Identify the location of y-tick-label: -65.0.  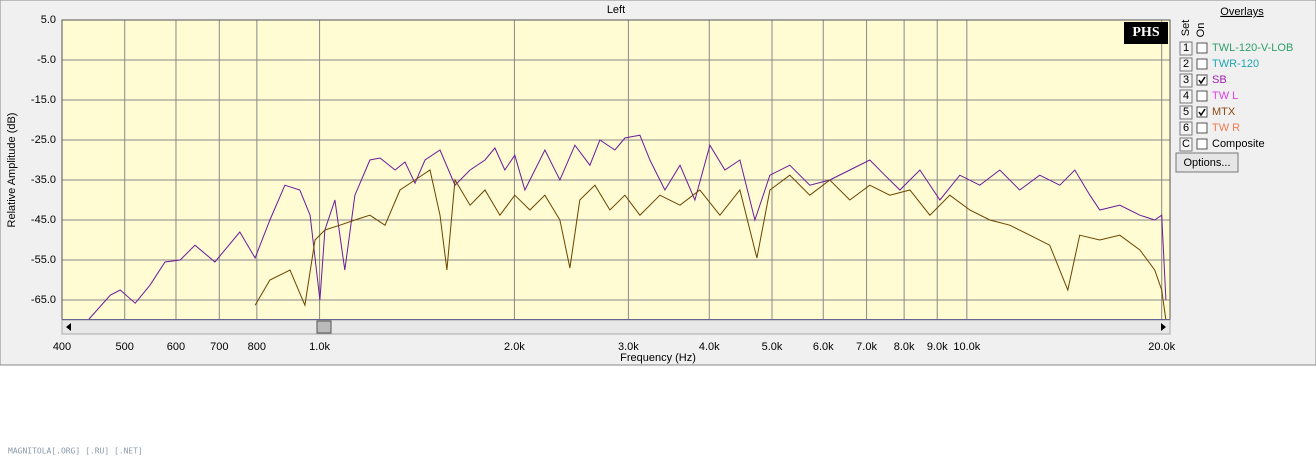
(43, 300).